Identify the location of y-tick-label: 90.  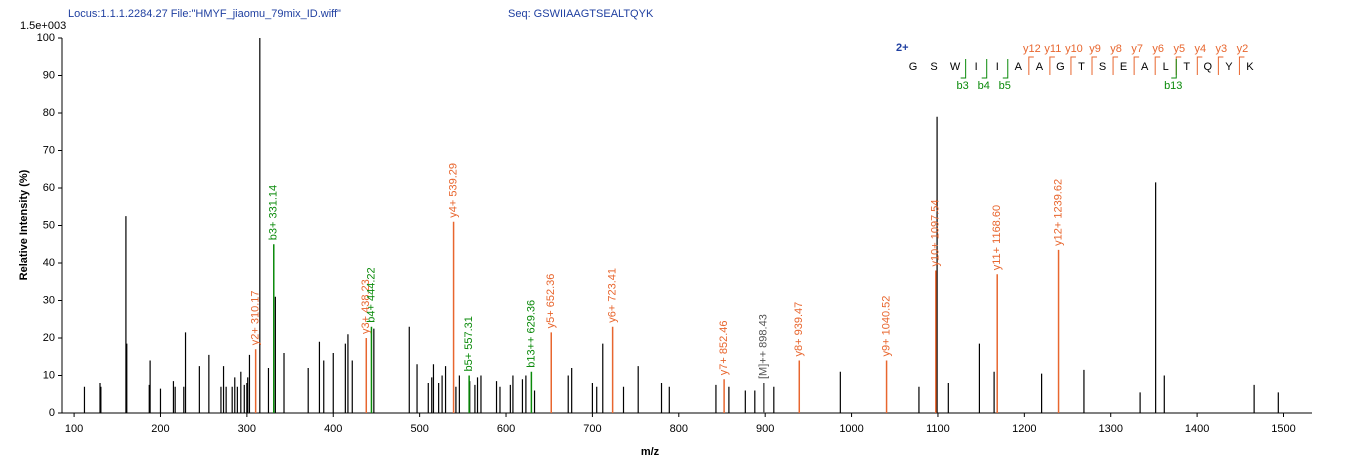
(49, 75).